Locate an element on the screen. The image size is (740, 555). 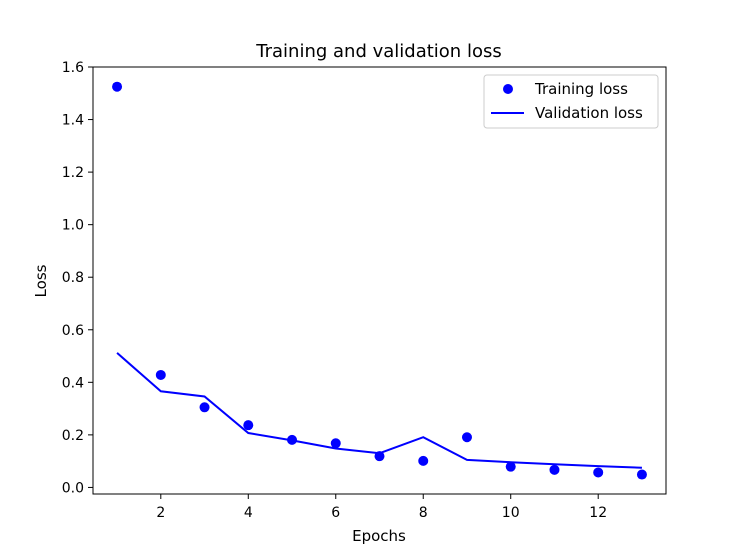
x-tick-label: 2 is located at coordinates (160, 513).